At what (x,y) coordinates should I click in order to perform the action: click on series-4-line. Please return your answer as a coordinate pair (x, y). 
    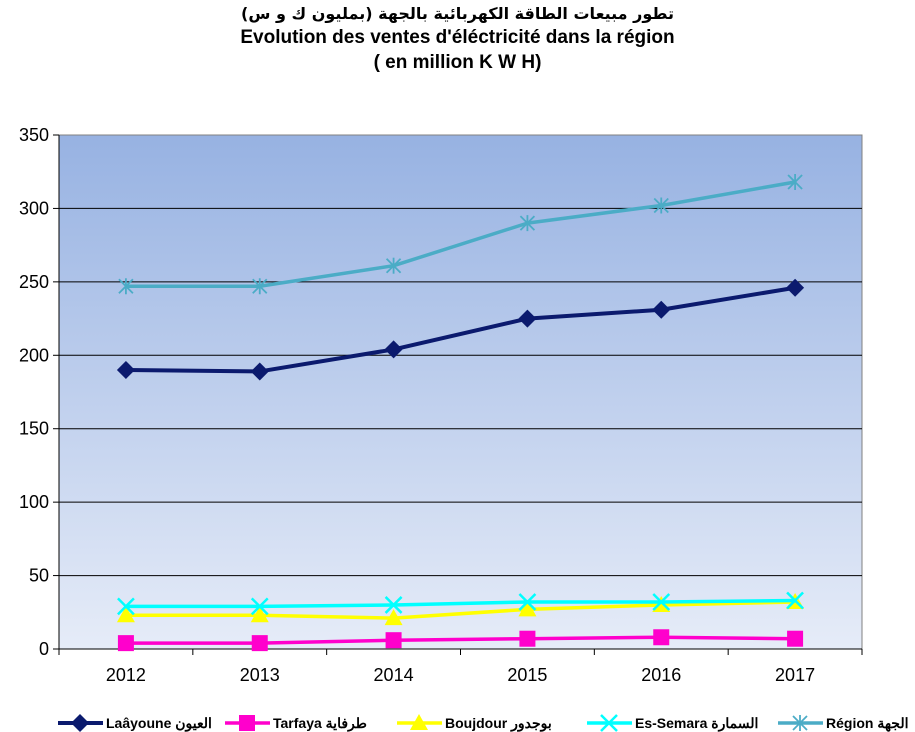
    Looking at the image, I should click on (460, 234).